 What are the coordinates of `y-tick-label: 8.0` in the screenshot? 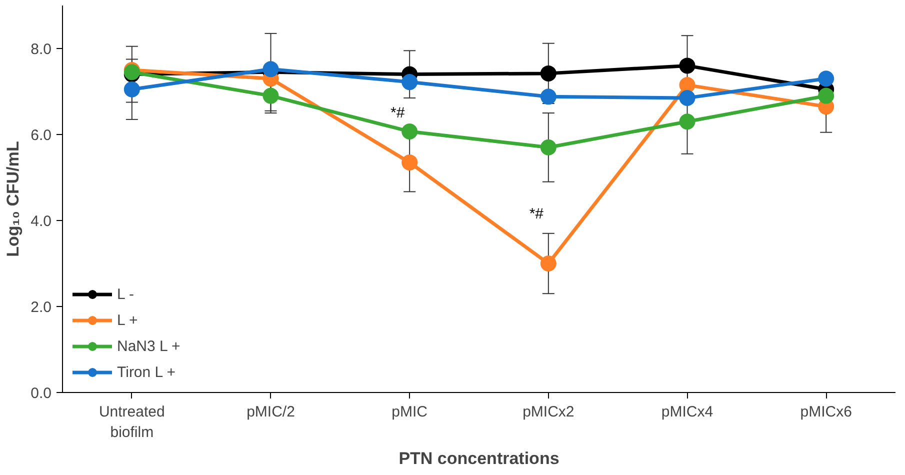 It's located at (41, 49).